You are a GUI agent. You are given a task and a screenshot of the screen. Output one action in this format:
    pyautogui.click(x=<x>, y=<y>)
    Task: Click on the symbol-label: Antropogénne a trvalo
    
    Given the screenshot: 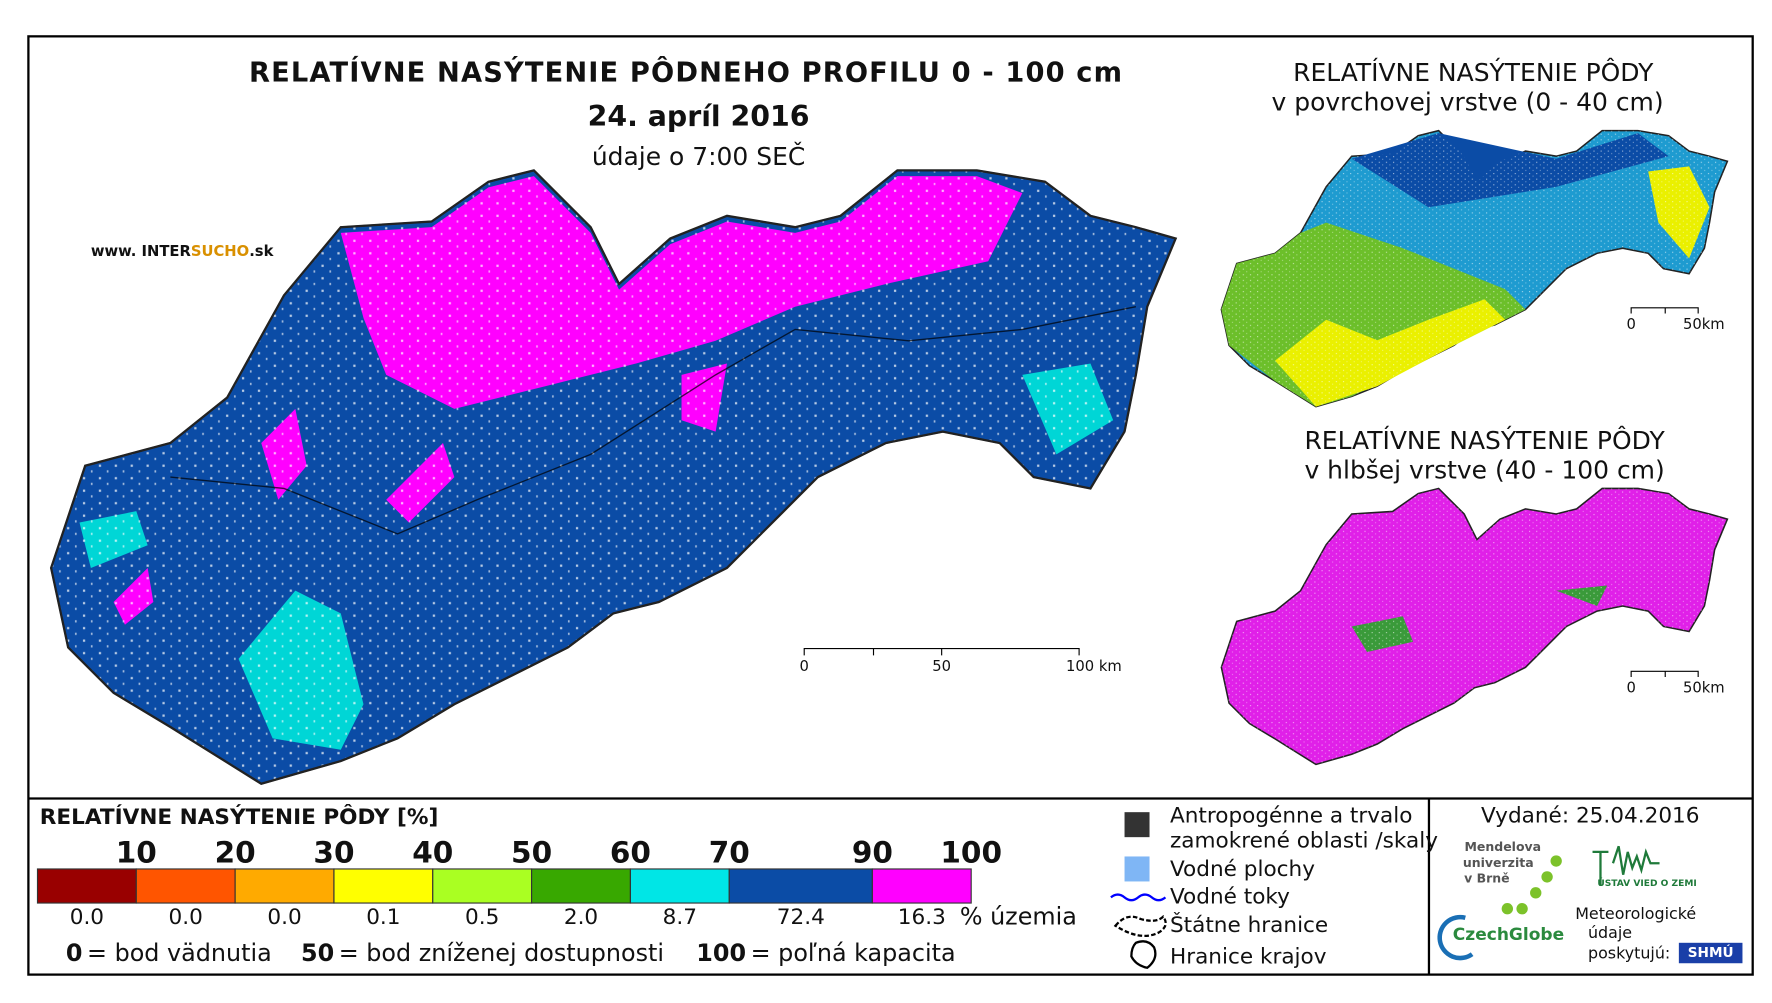 What is the action you would take?
    pyautogui.click(x=1291, y=816)
    